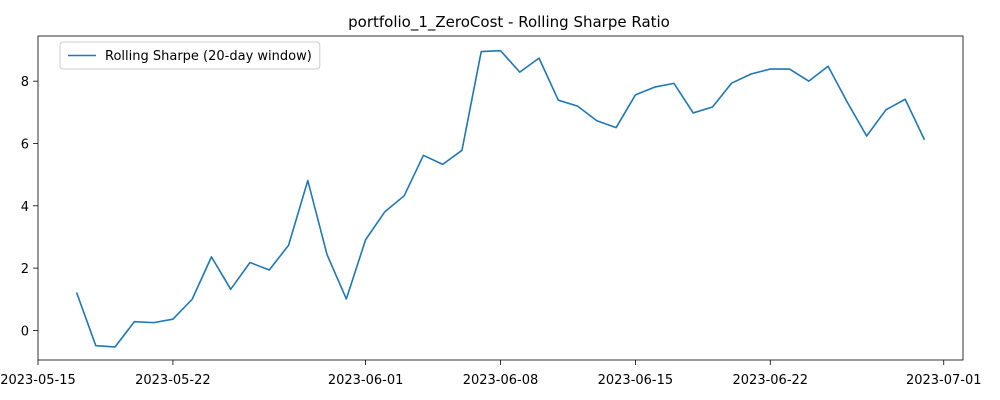 The image size is (1000, 400). Describe the element at coordinates (173, 380) in the screenshot. I see `x-tick-label: 2023-05-22` at that location.